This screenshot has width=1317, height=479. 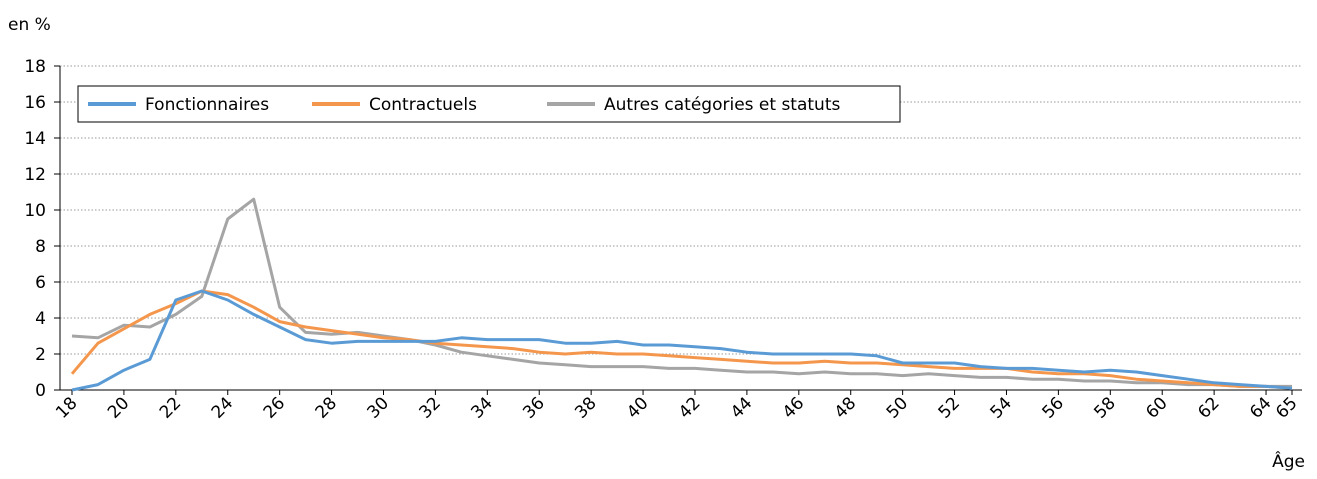 I want to click on y-tick-label: 18, so click(x=35, y=67).